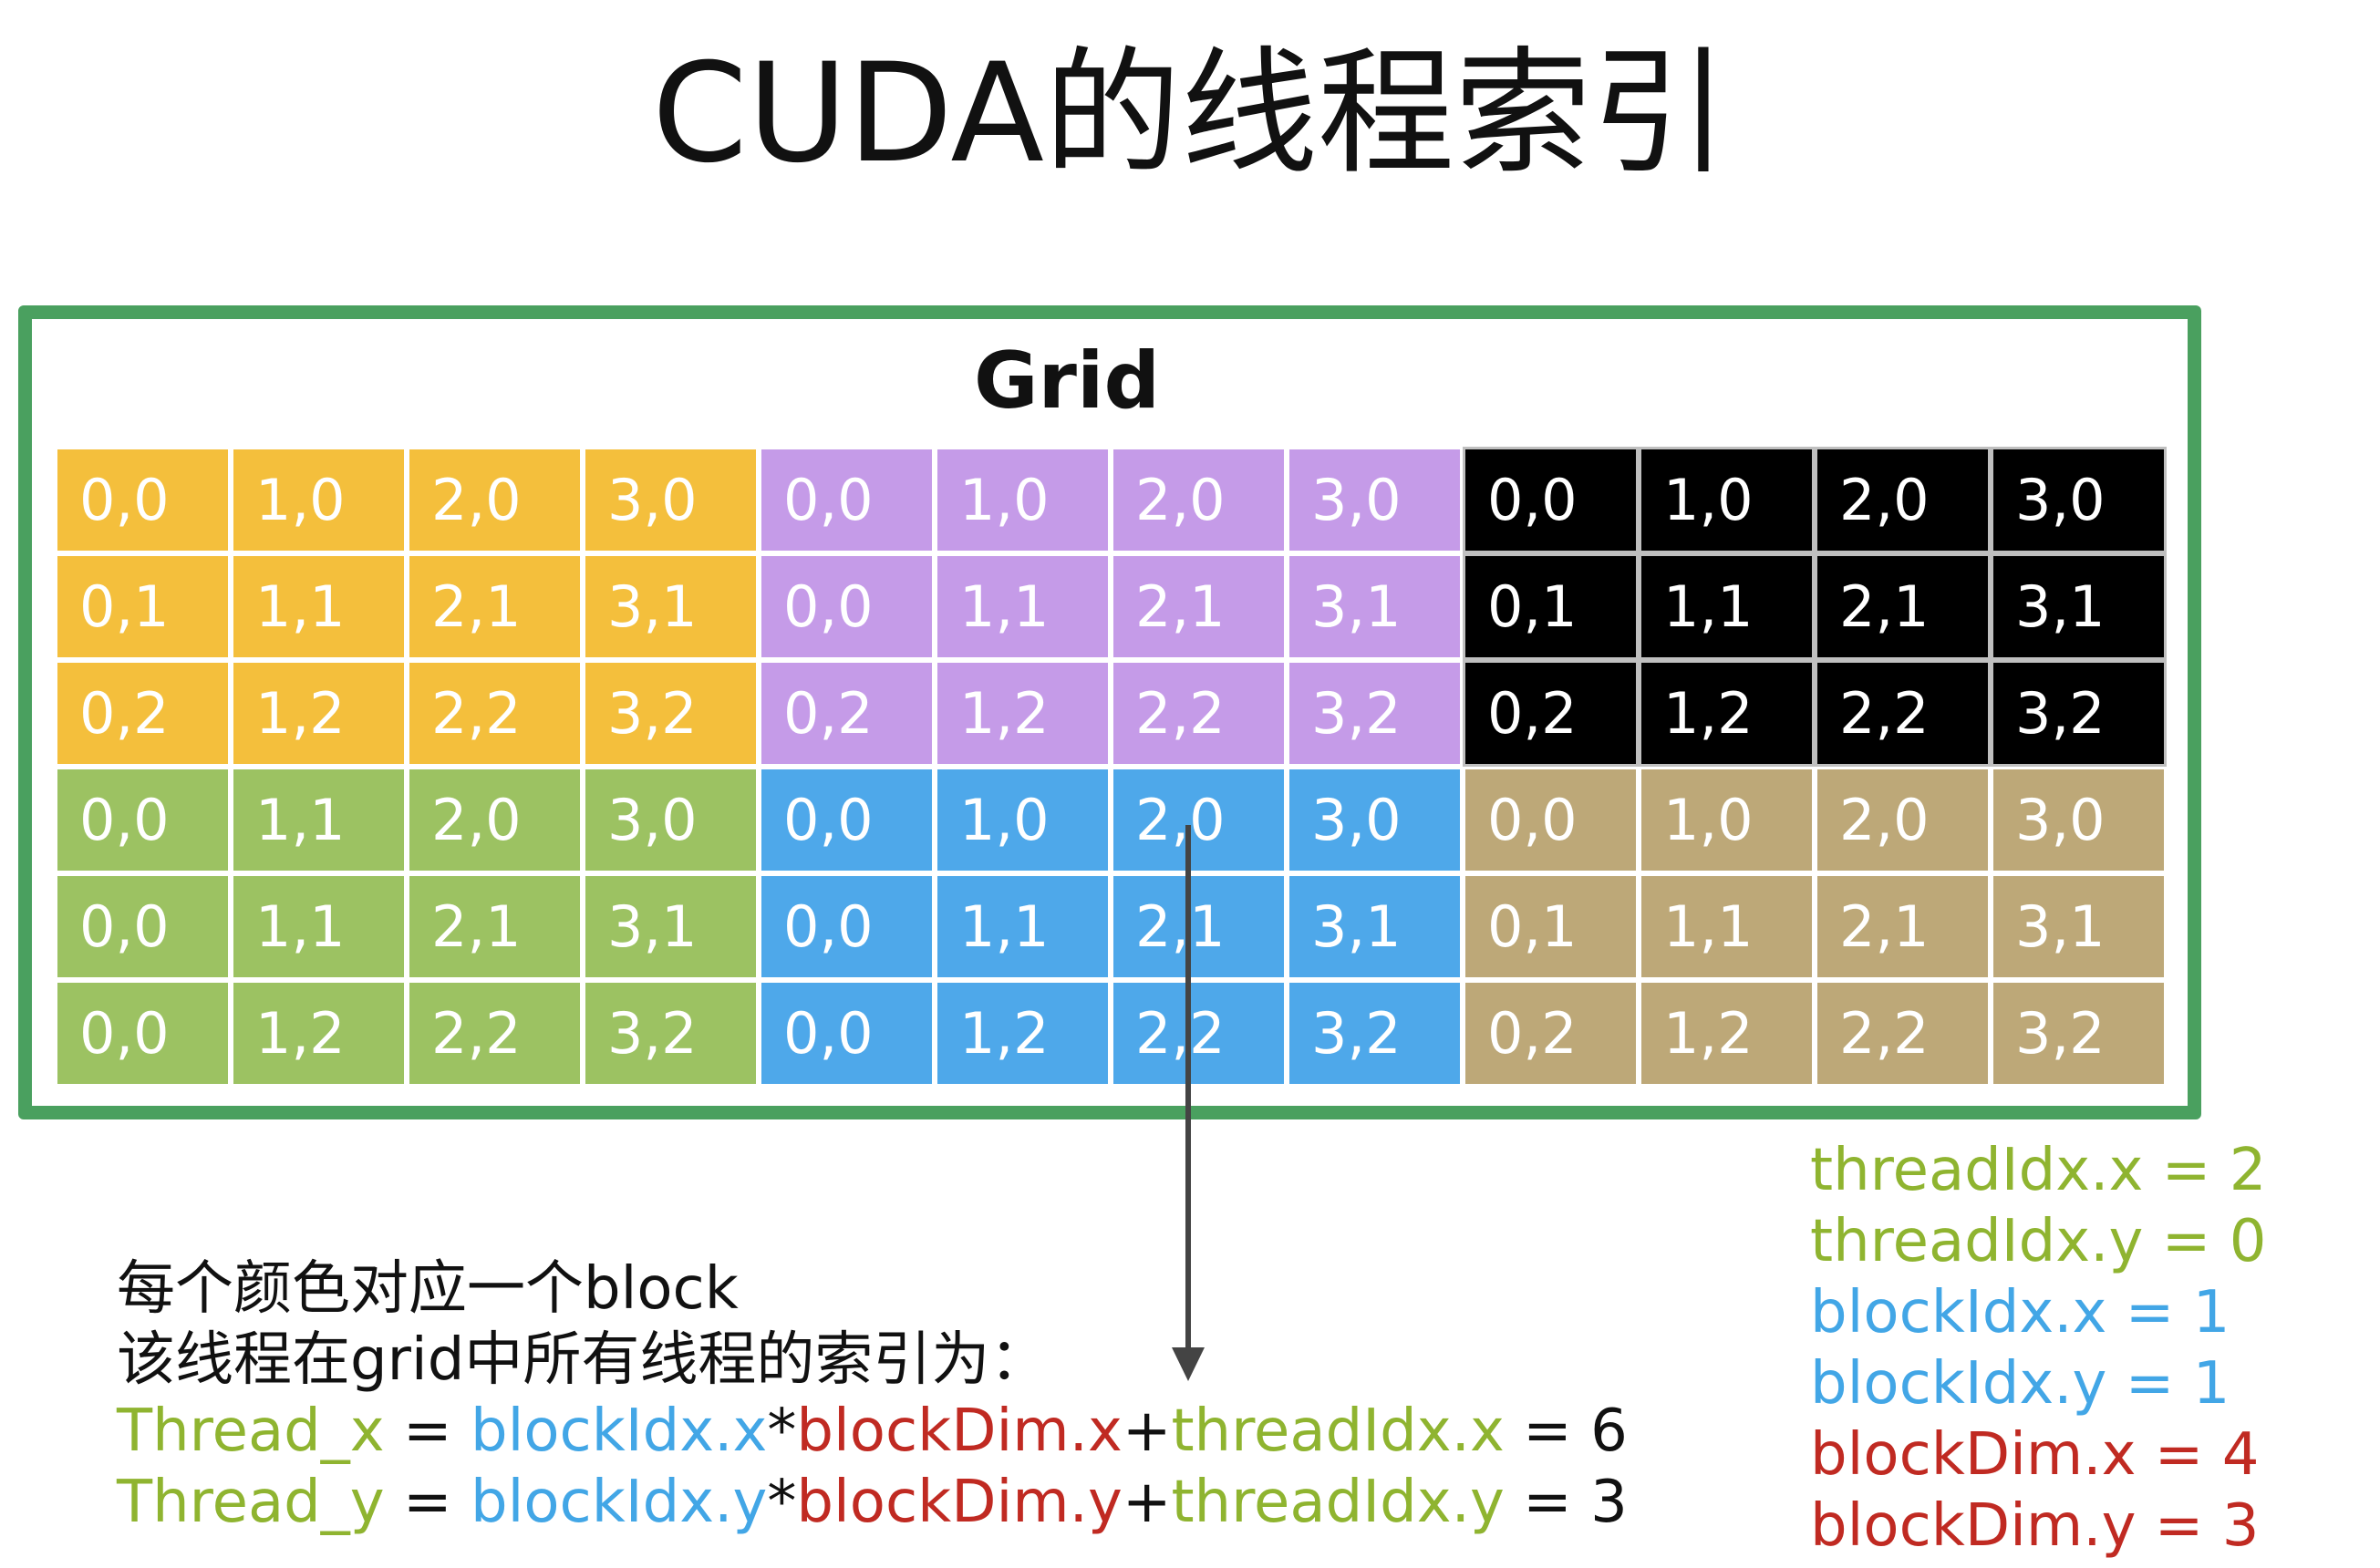  I want to click on formula-y-eq: =, so click(428, 1502).